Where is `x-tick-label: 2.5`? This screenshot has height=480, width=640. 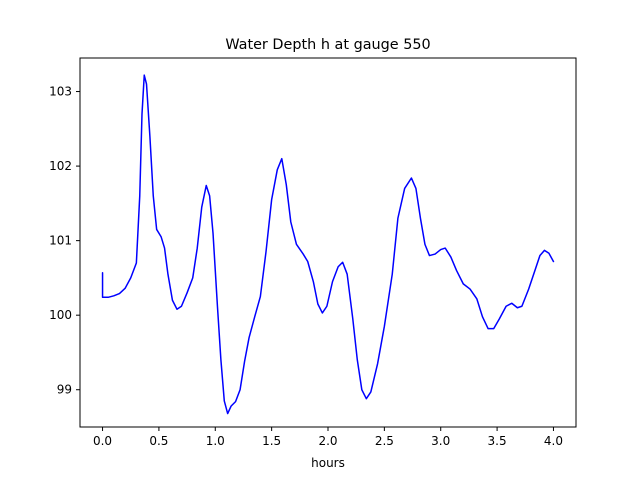
x-tick-label: 2.5 is located at coordinates (384, 441).